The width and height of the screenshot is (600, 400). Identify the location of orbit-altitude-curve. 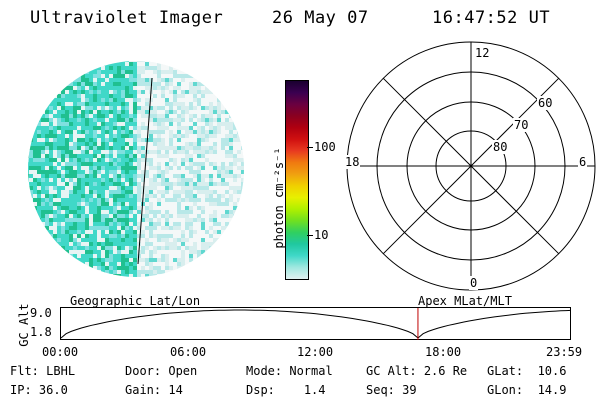
(316, 324).